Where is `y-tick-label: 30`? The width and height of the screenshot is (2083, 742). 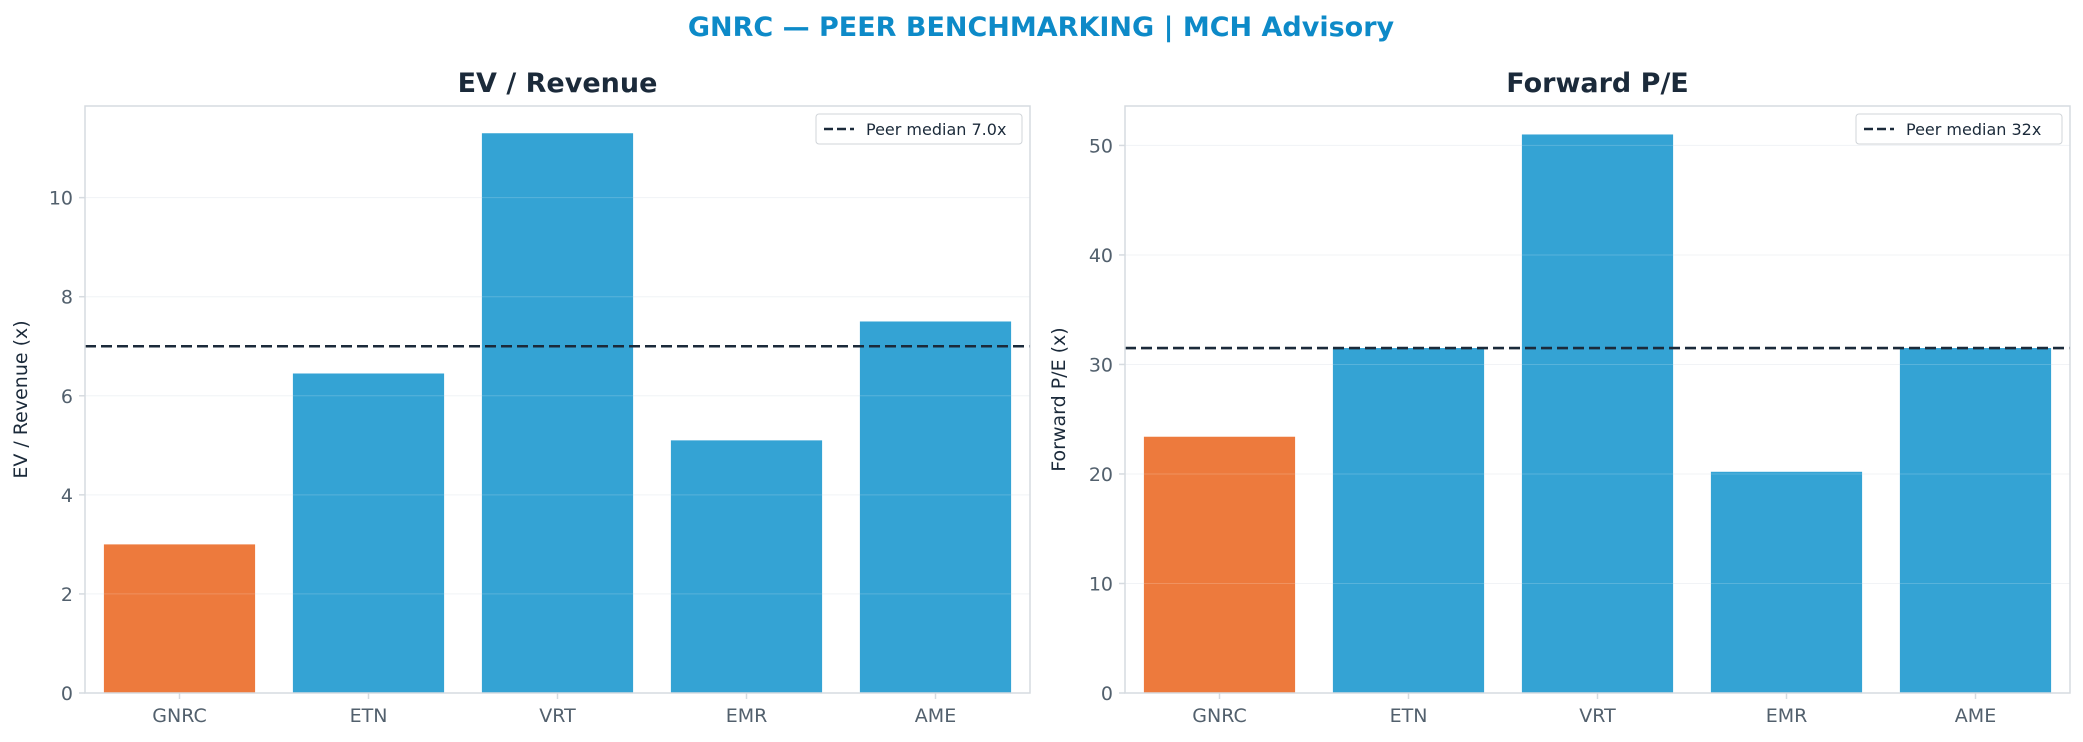 y-tick-label: 30 is located at coordinates (1101, 365).